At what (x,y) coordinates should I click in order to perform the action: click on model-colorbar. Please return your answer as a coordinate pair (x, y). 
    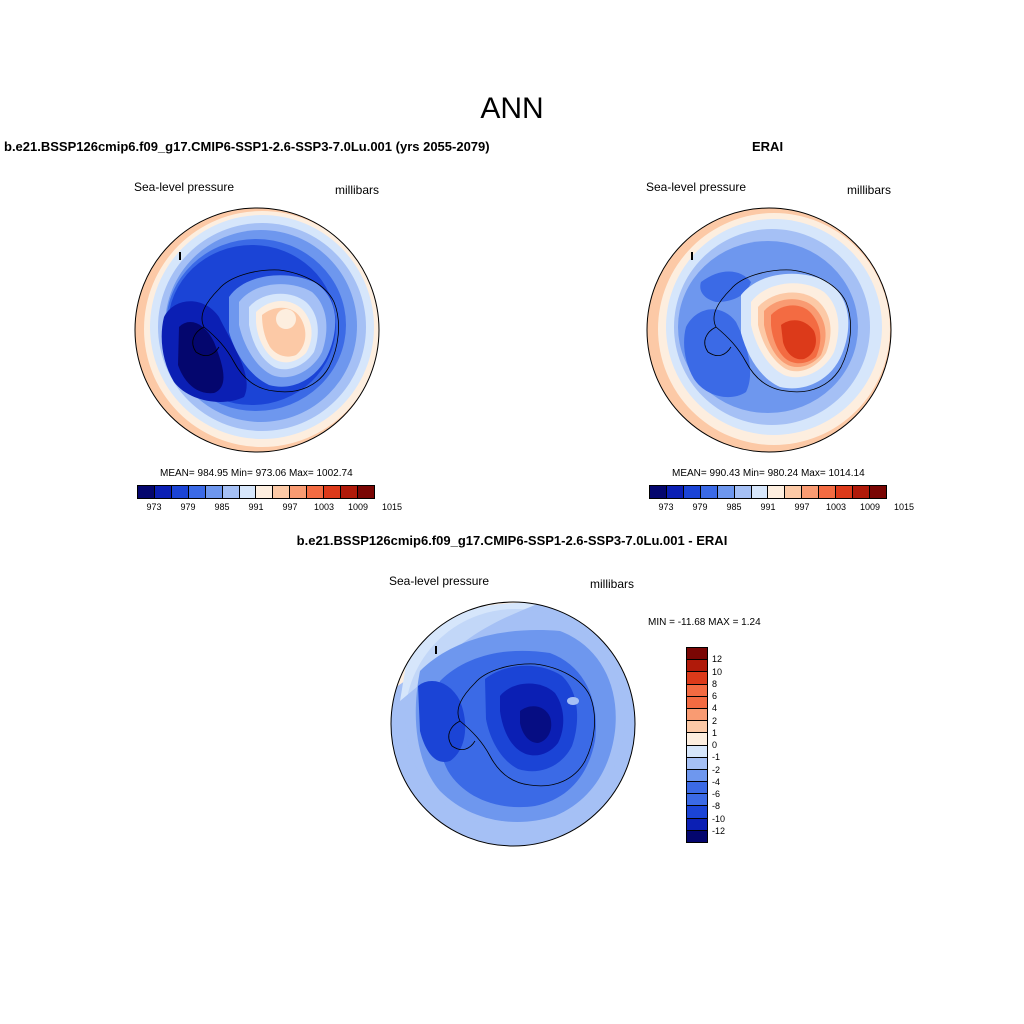
    Looking at the image, I should click on (256, 492).